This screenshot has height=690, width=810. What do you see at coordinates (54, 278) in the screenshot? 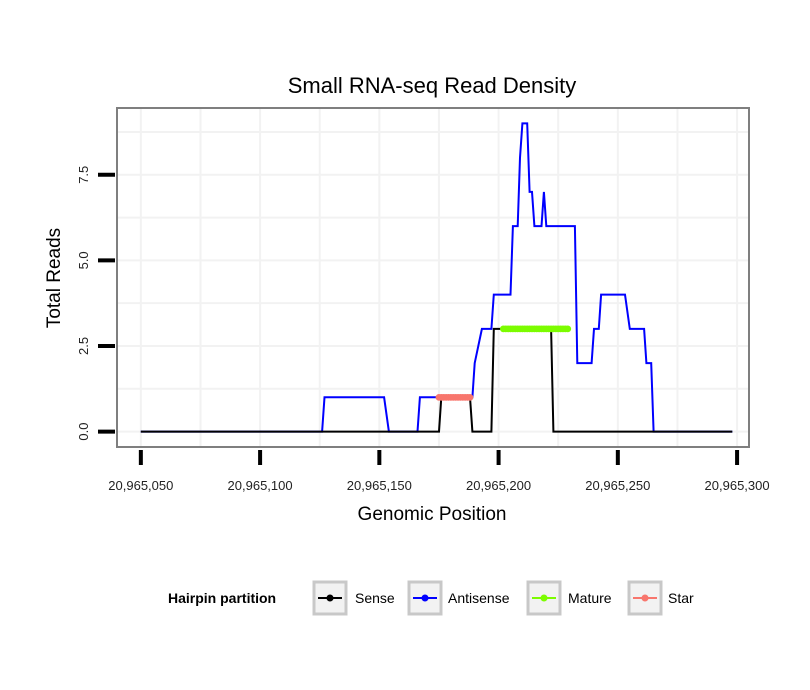
I see `y-axis-label: Total Reads` at bounding box center [54, 278].